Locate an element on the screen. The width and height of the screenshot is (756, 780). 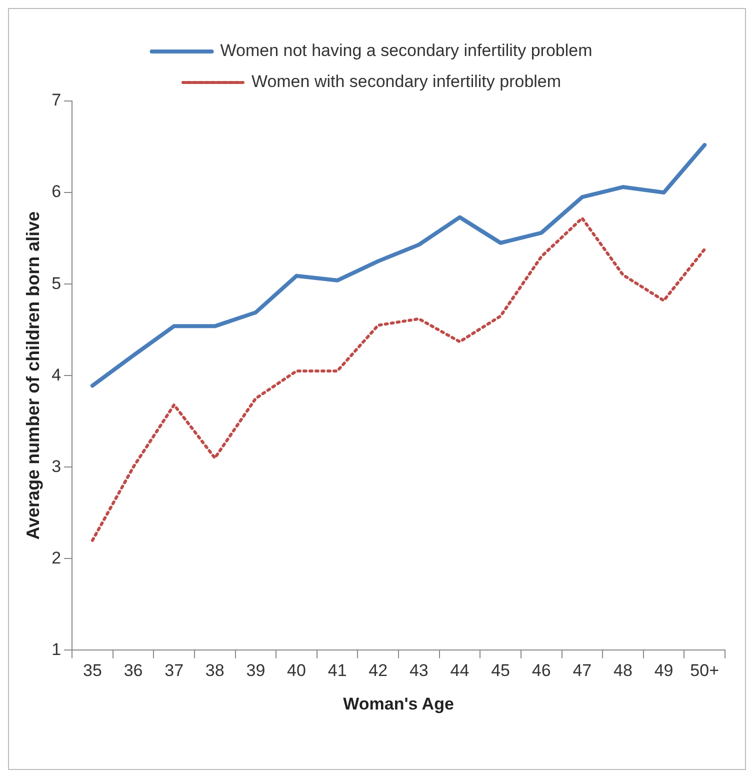
y-tick-label: 6 is located at coordinates (57, 192).